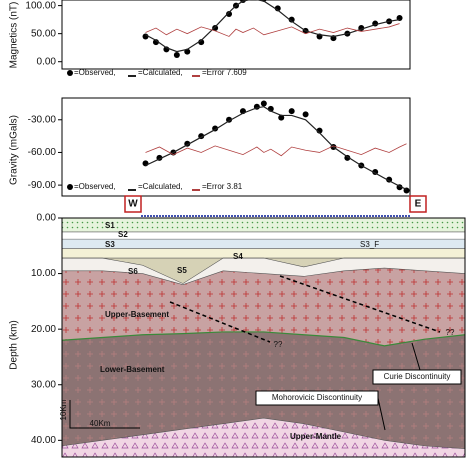 The width and height of the screenshot is (474, 474). I want to click on y-tick-label: 100.00, so click(40, 5).